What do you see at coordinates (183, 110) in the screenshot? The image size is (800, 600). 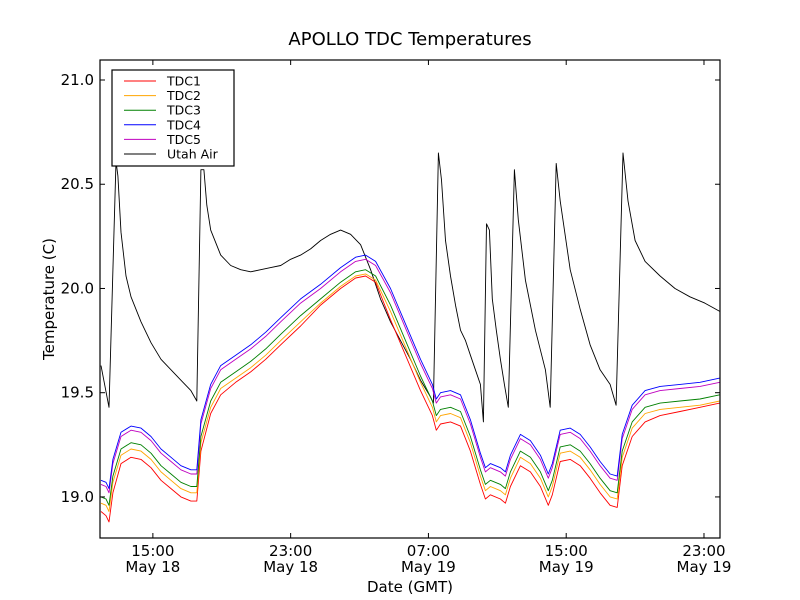 I see `legend-label: TDC3` at bounding box center [183, 110].